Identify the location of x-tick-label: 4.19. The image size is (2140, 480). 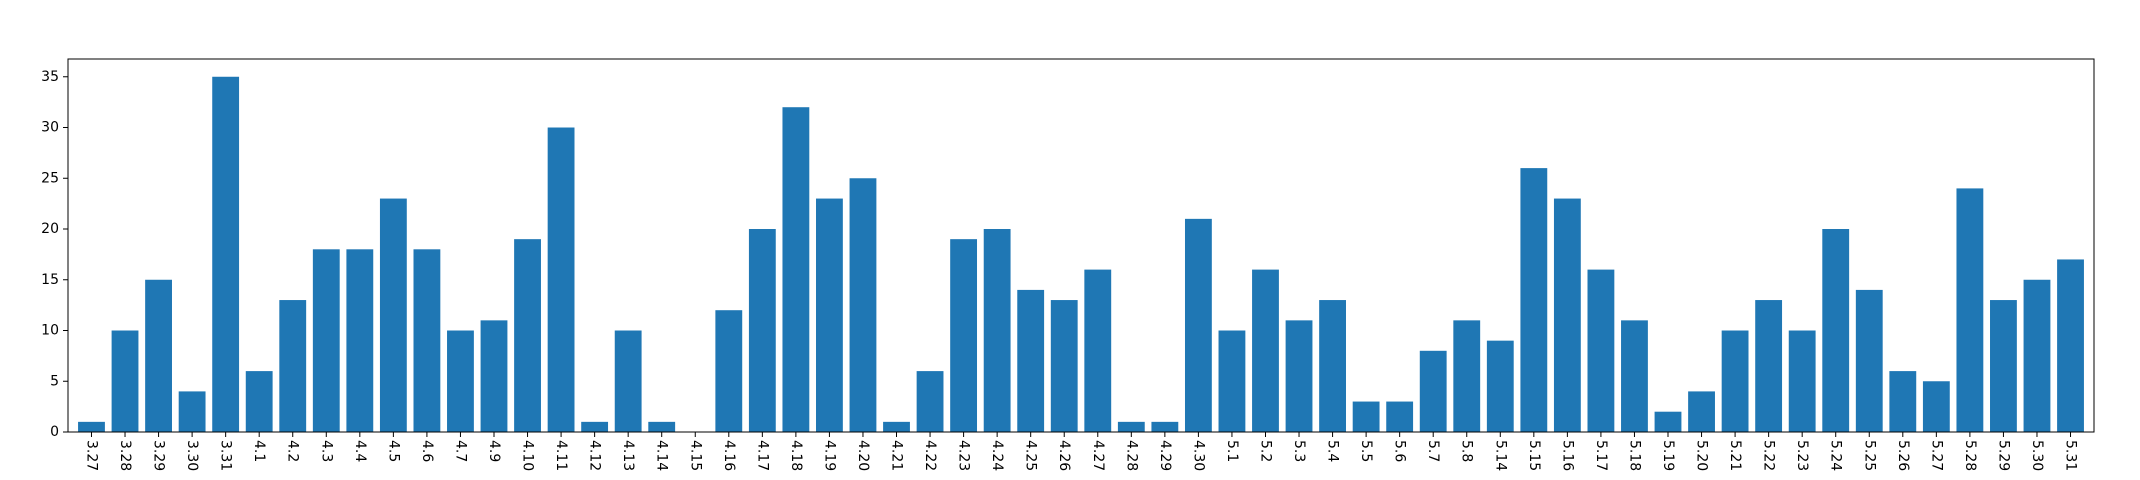
(829, 455).